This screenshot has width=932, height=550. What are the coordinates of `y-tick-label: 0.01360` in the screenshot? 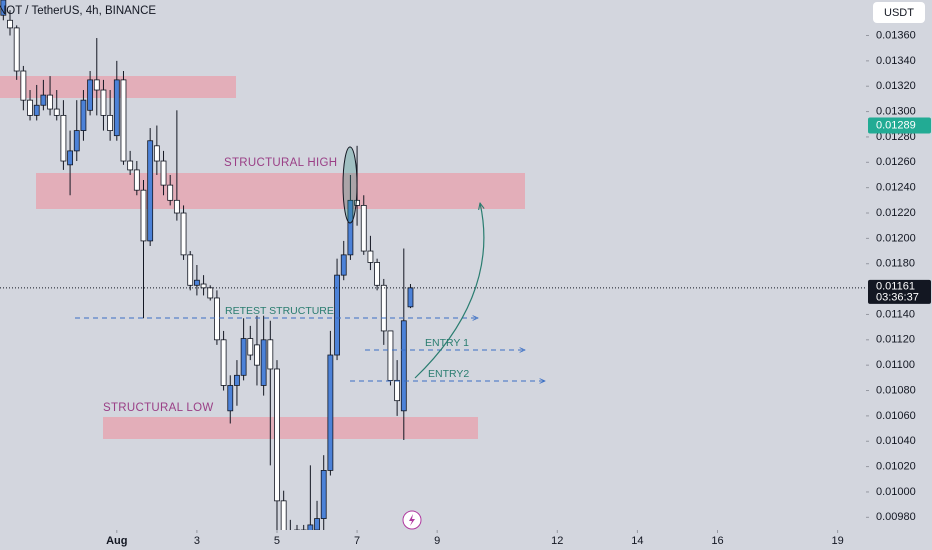 It's located at (896, 35).